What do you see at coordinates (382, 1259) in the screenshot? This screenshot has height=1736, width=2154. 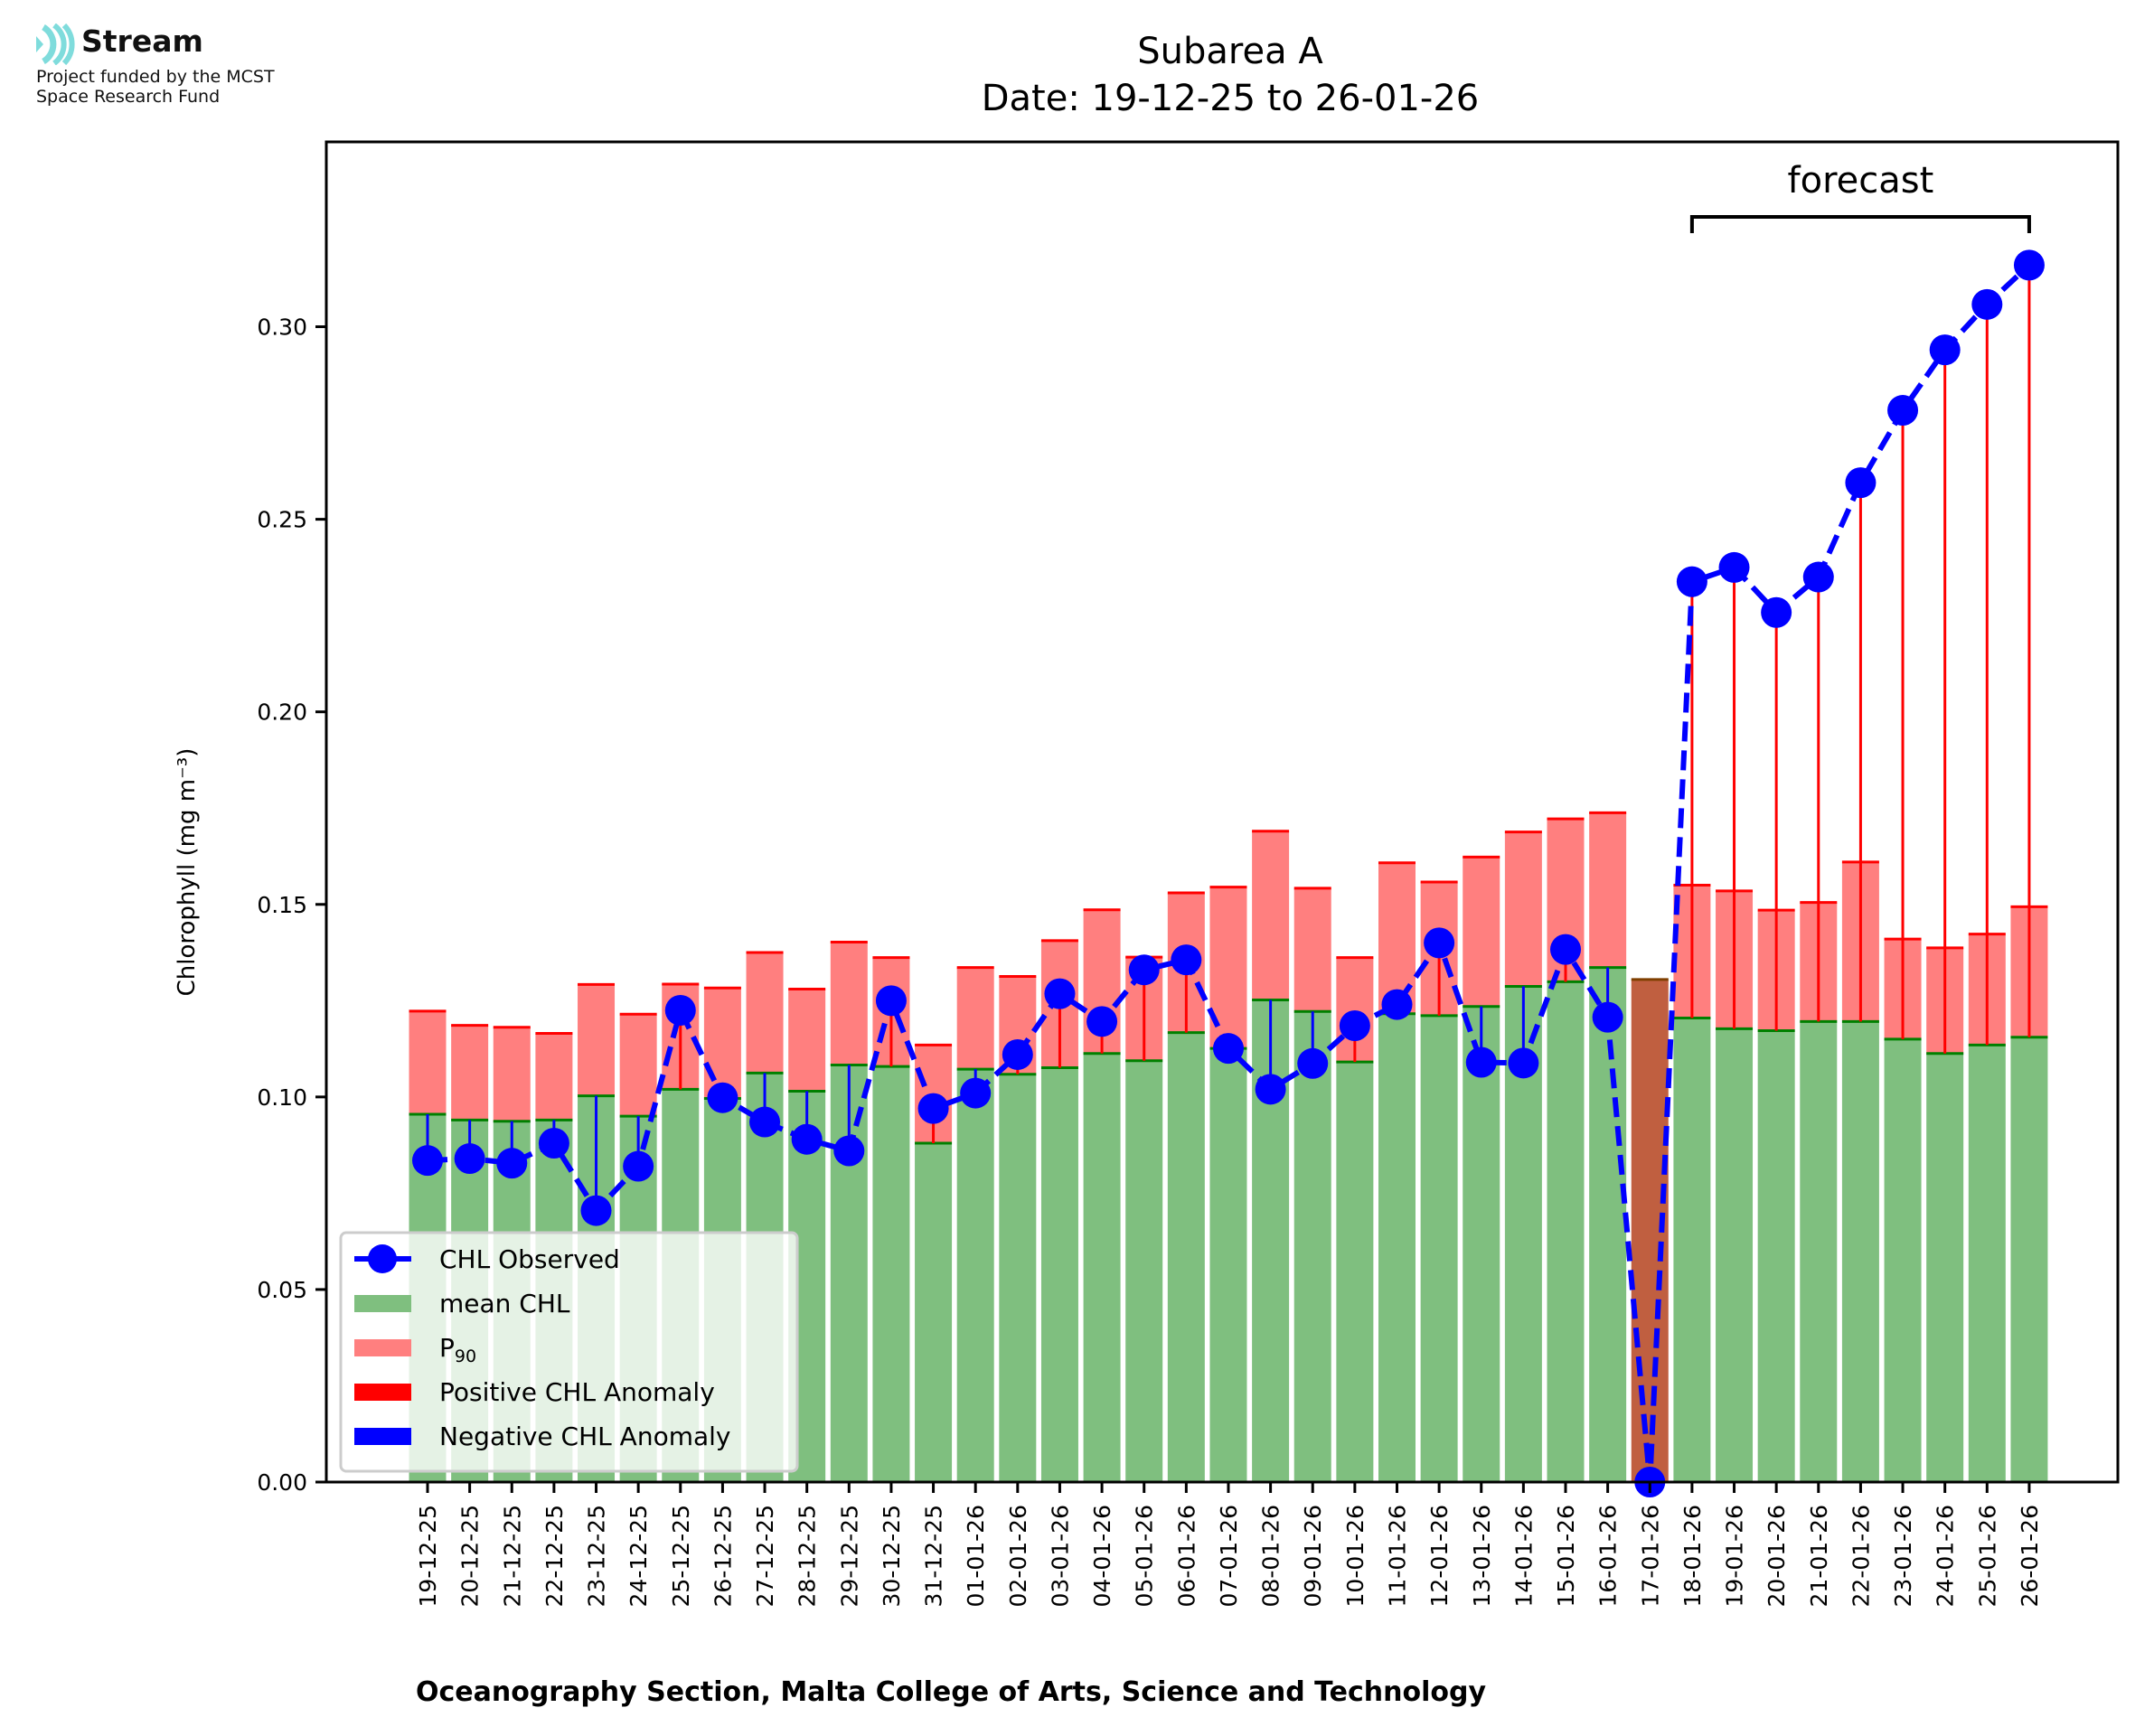 I see `legend-marker-swatch` at bounding box center [382, 1259].